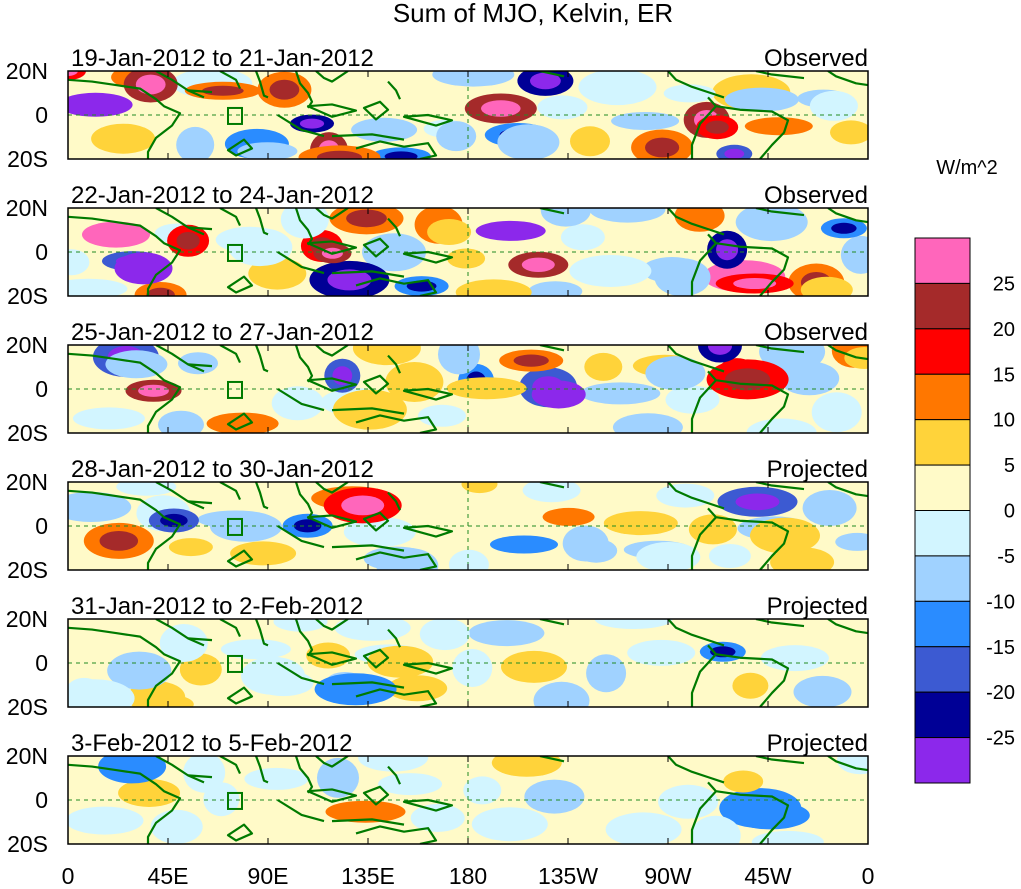  What do you see at coordinates (1009, 512) in the screenshot?
I see `colorbar-tick-label: 0` at bounding box center [1009, 512].